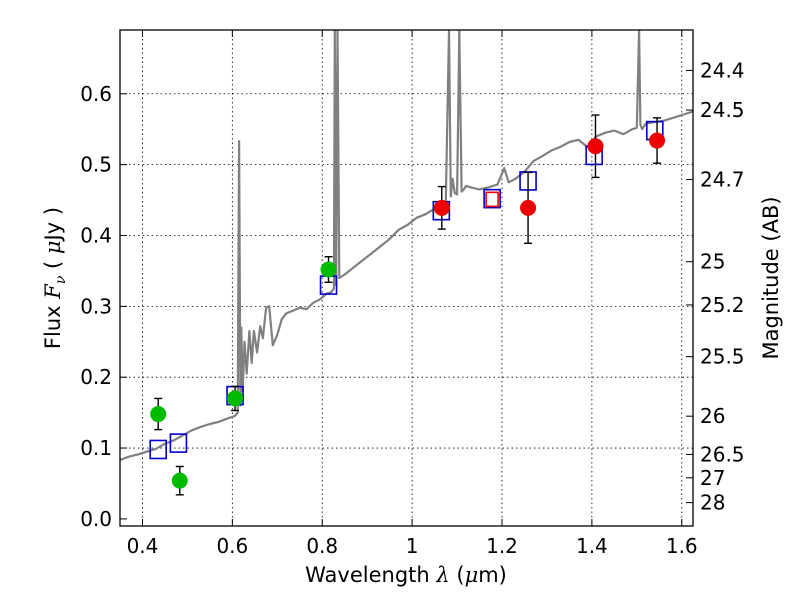  What do you see at coordinates (96, 94) in the screenshot?
I see `y-tick-label: 0.6` at bounding box center [96, 94].